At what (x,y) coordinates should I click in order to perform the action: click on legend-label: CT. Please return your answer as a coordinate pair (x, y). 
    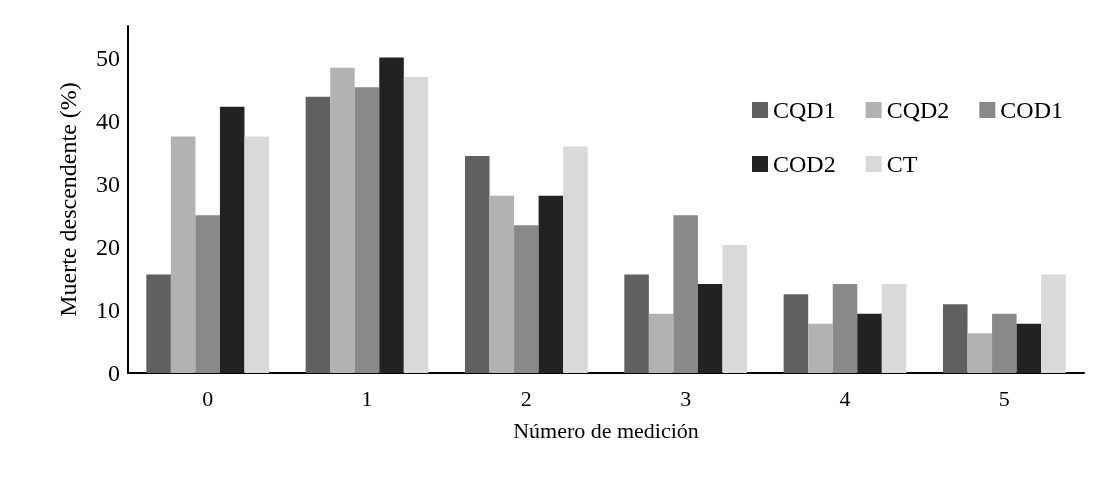
    Looking at the image, I should click on (902, 164).